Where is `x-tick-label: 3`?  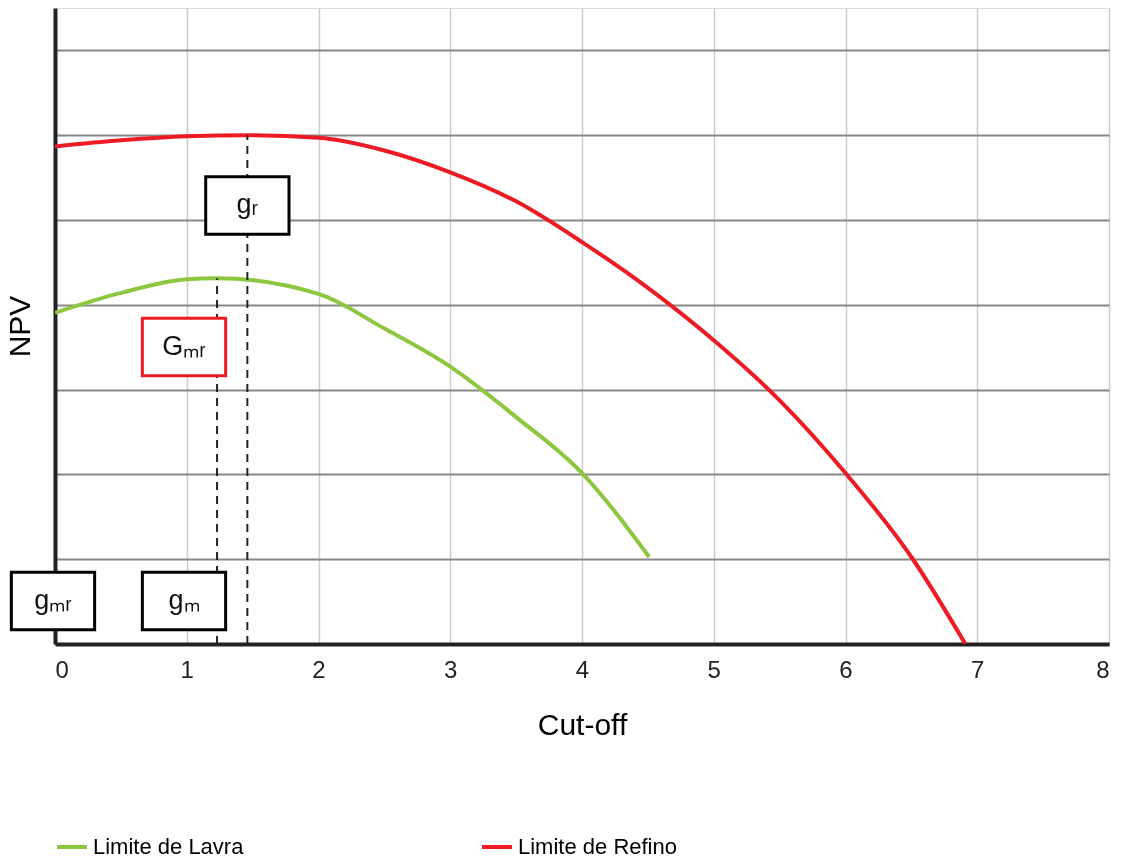
x-tick-label: 3 is located at coordinates (451, 669).